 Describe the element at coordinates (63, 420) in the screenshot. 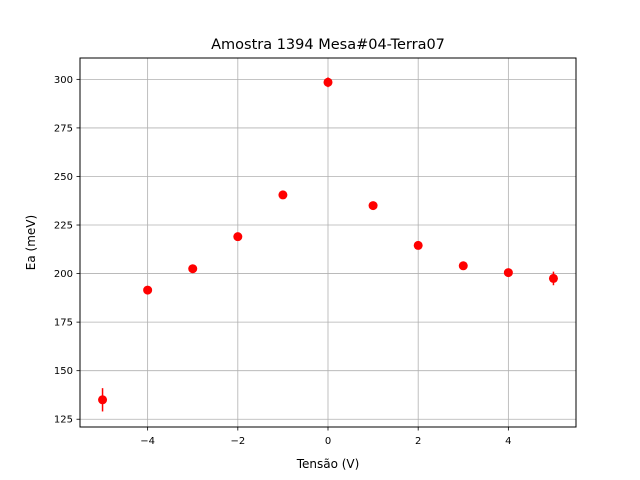

I see `y-tick-label: 125` at that location.